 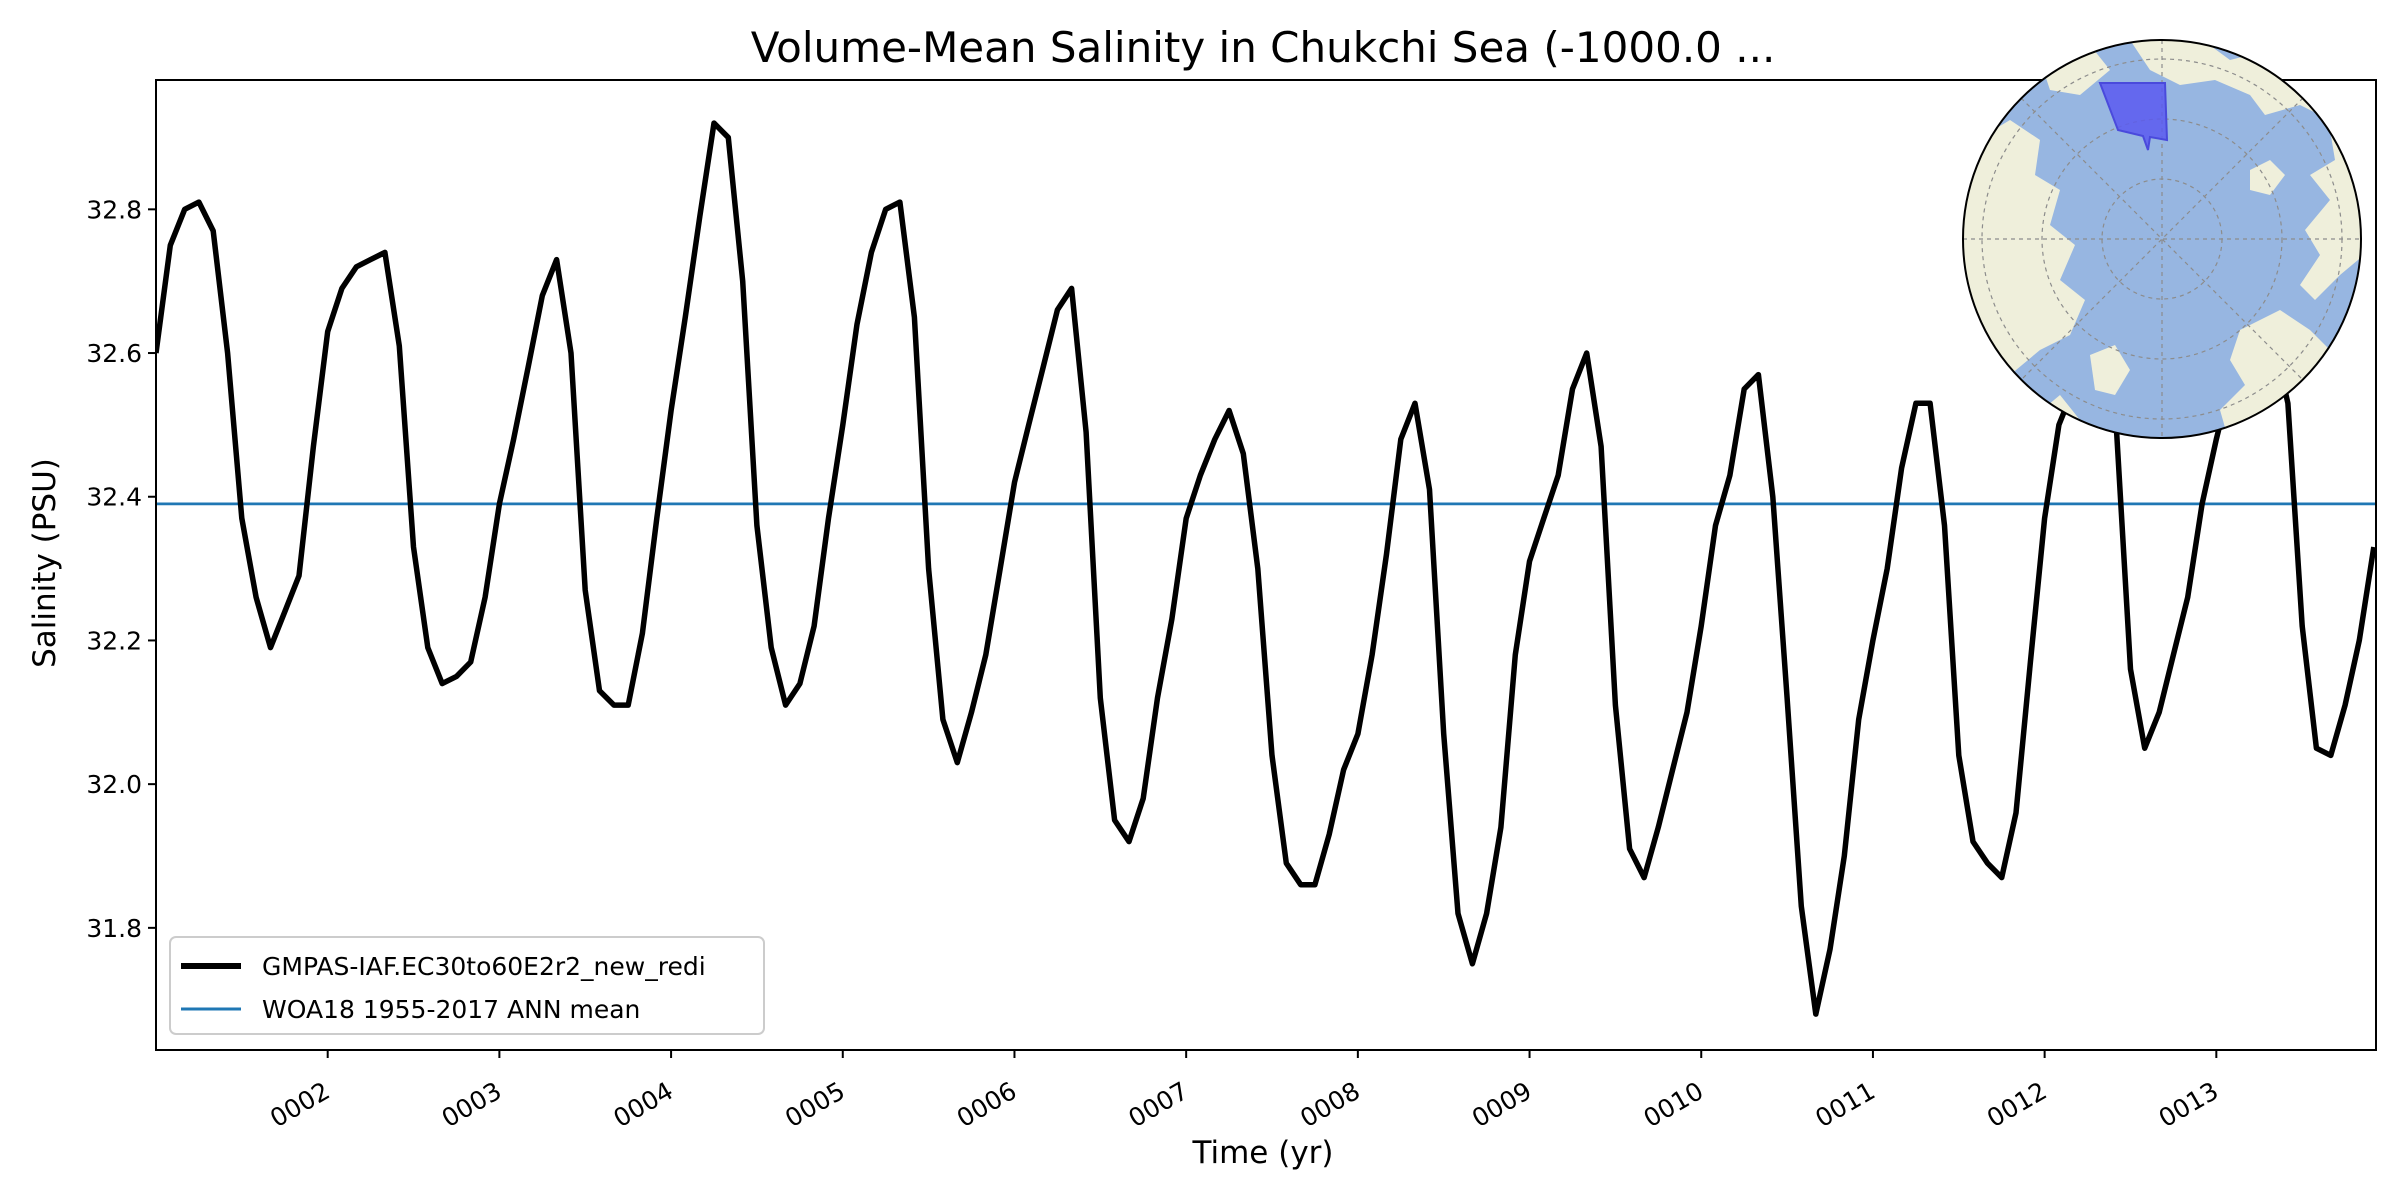 What do you see at coordinates (2133, 116) in the screenshot?
I see `chukchi-sea-region` at bounding box center [2133, 116].